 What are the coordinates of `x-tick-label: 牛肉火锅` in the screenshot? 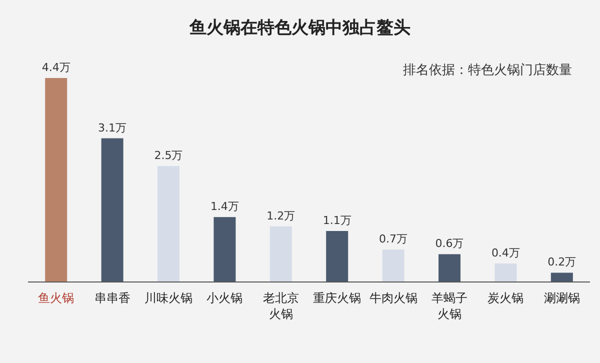 It's located at (393, 298).